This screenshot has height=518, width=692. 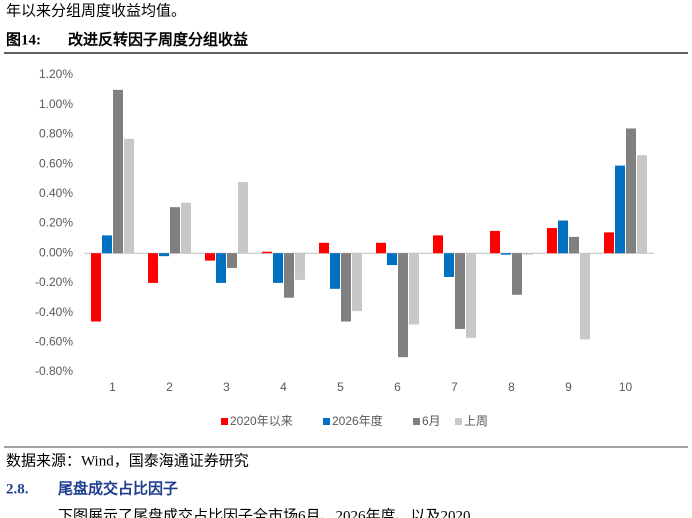 I want to click on intro-text: 年以来分组周度收益均值。, so click(x=96, y=10).